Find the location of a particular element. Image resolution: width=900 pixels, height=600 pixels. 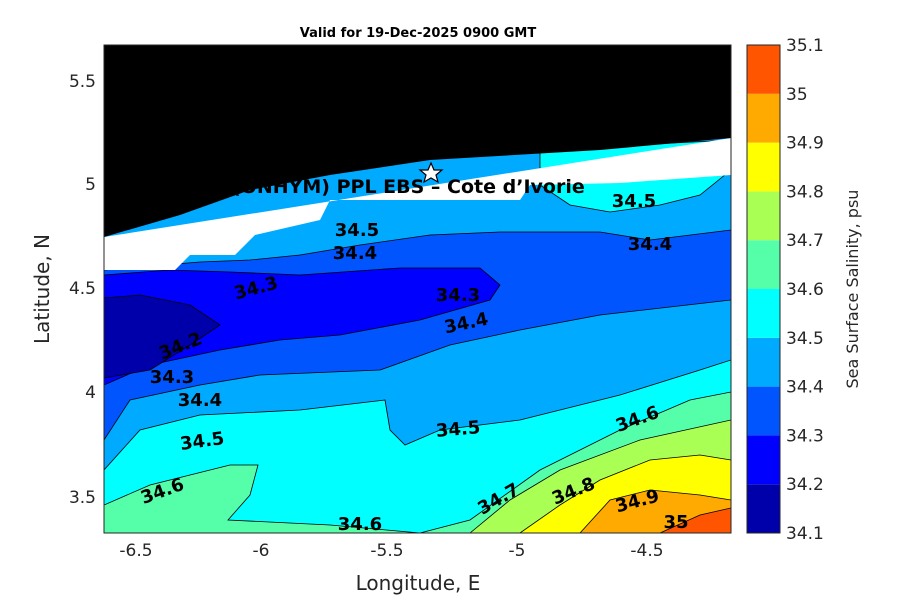

band-34.1 is located at coordinates (162, 336).